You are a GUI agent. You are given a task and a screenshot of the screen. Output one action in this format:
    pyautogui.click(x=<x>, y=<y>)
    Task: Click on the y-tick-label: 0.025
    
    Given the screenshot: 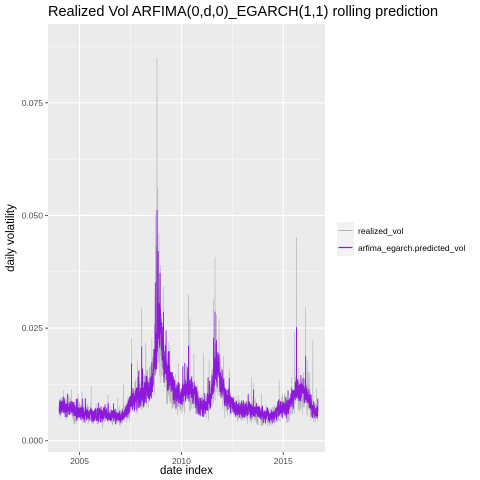 What is the action you would take?
    pyautogui.click(x=33, y=328)
    